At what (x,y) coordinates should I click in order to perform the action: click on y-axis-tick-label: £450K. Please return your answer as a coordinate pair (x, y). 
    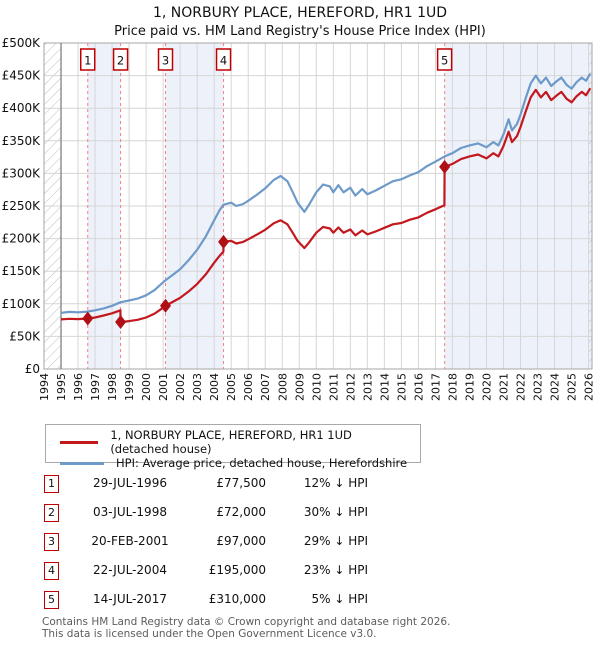
    Looking at the image, I should click on (22, 76).